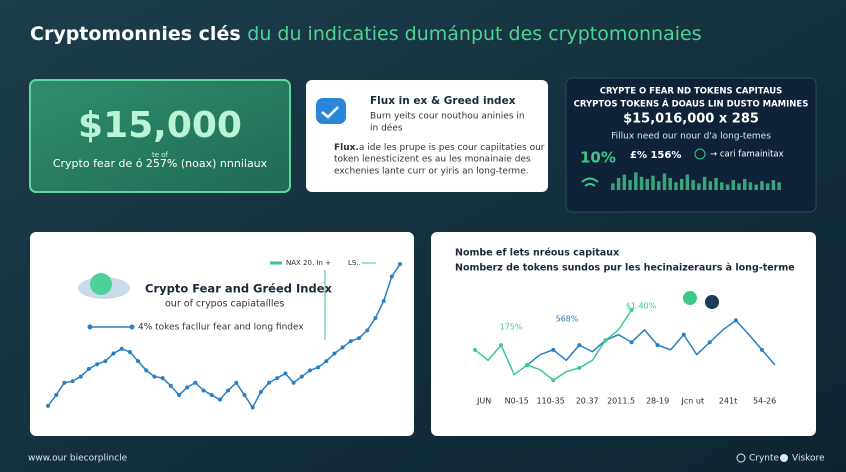 The image size is (846, 472). I want to click on footer-brand: Viskore, so click(808, 459).